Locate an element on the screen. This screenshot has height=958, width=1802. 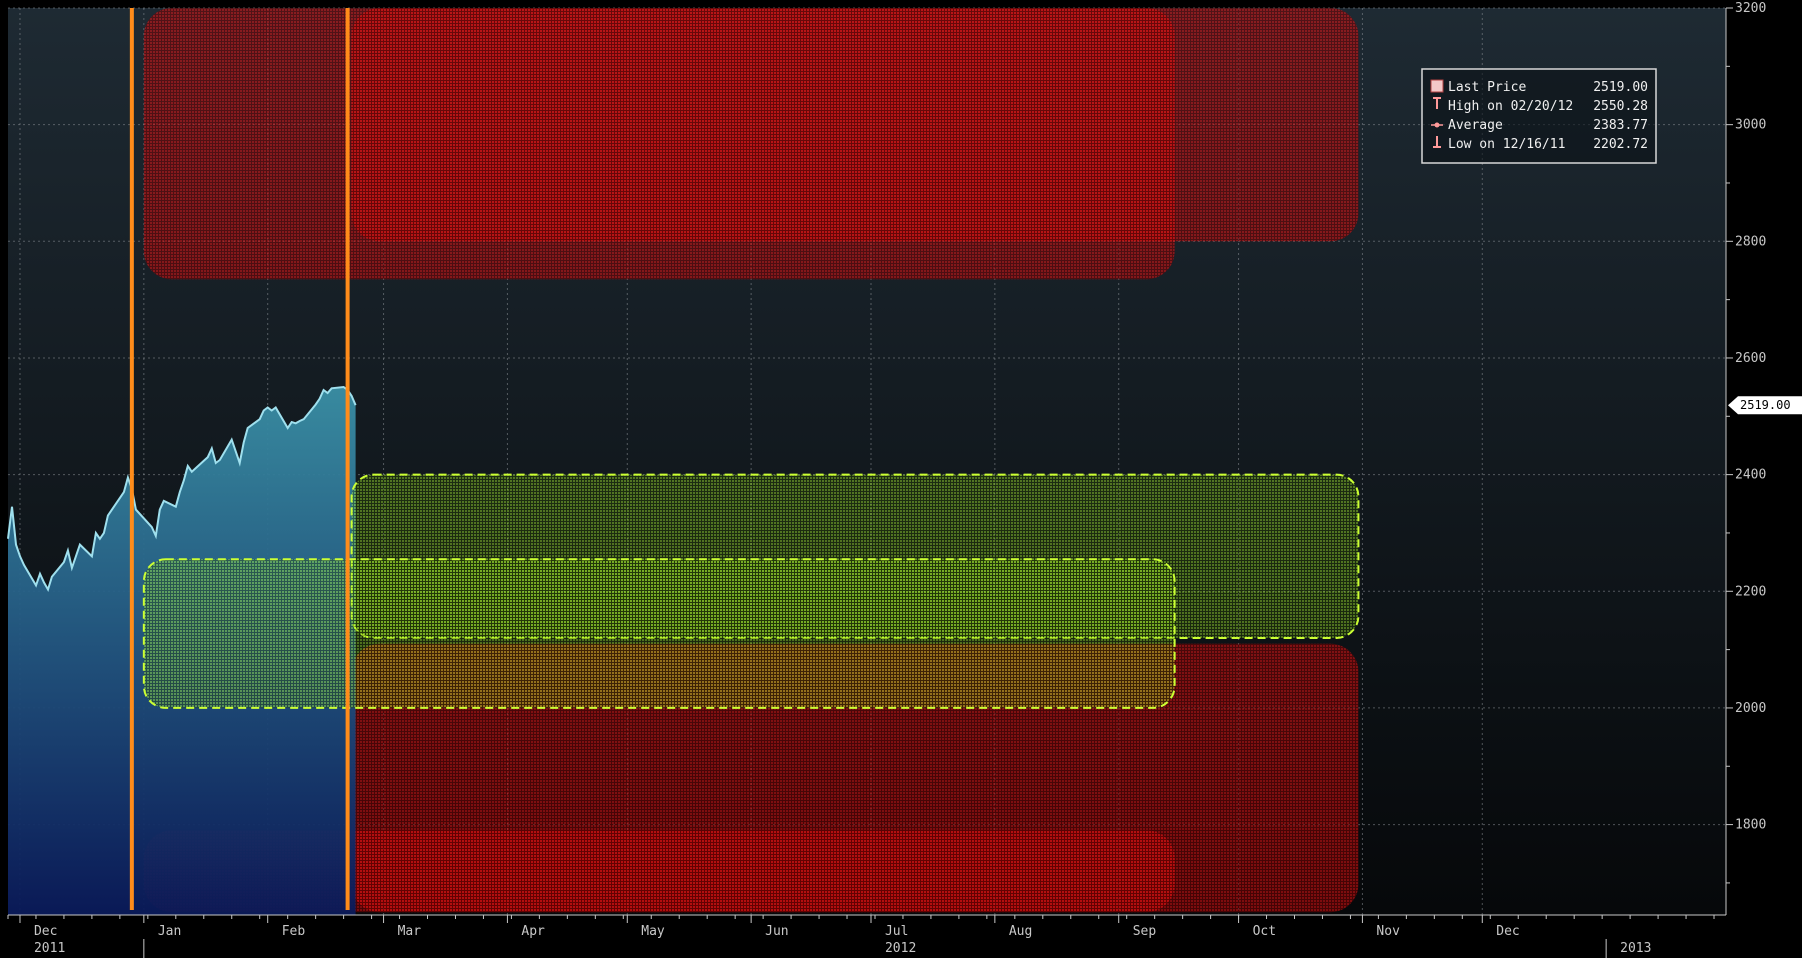
x-month-label: Jul is located at coordinates (896, 931).